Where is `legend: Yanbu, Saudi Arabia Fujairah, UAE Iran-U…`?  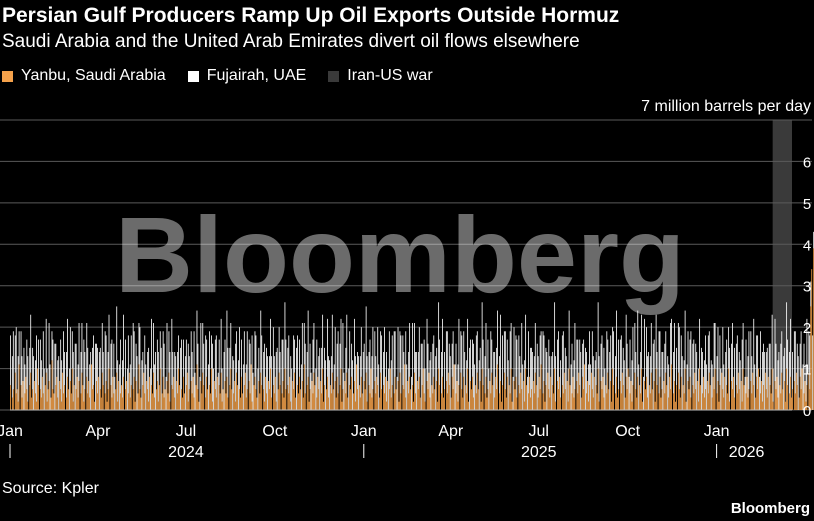
legend: Yanbu, Saudi Arabia Fujairah, UAE Iran-U… is located at coordinates (228, 76).